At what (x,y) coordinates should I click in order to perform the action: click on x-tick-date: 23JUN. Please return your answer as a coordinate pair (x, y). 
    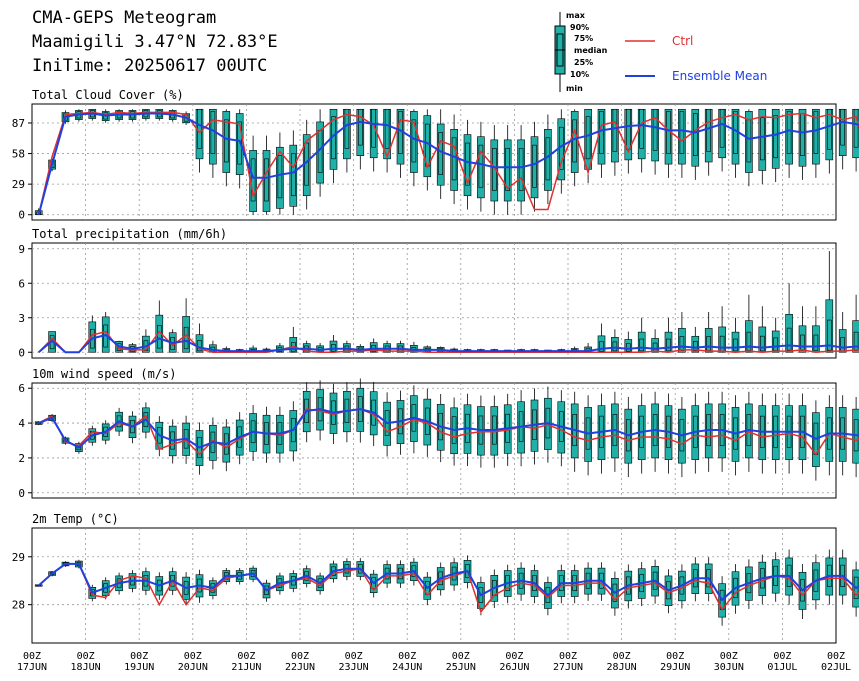
    Looking at the image, I should click on (354, 667).